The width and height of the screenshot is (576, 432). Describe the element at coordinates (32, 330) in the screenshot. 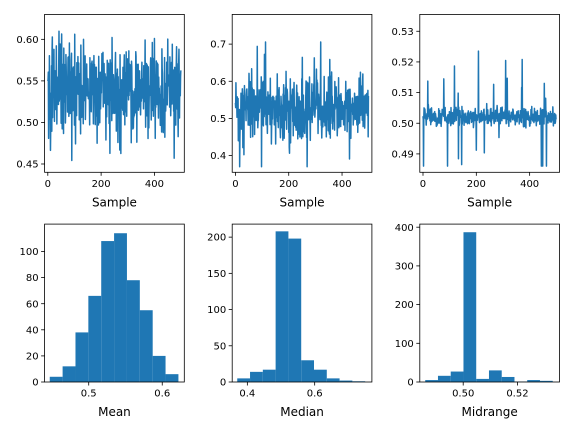

I see `y-tick-label: 40` at that location.